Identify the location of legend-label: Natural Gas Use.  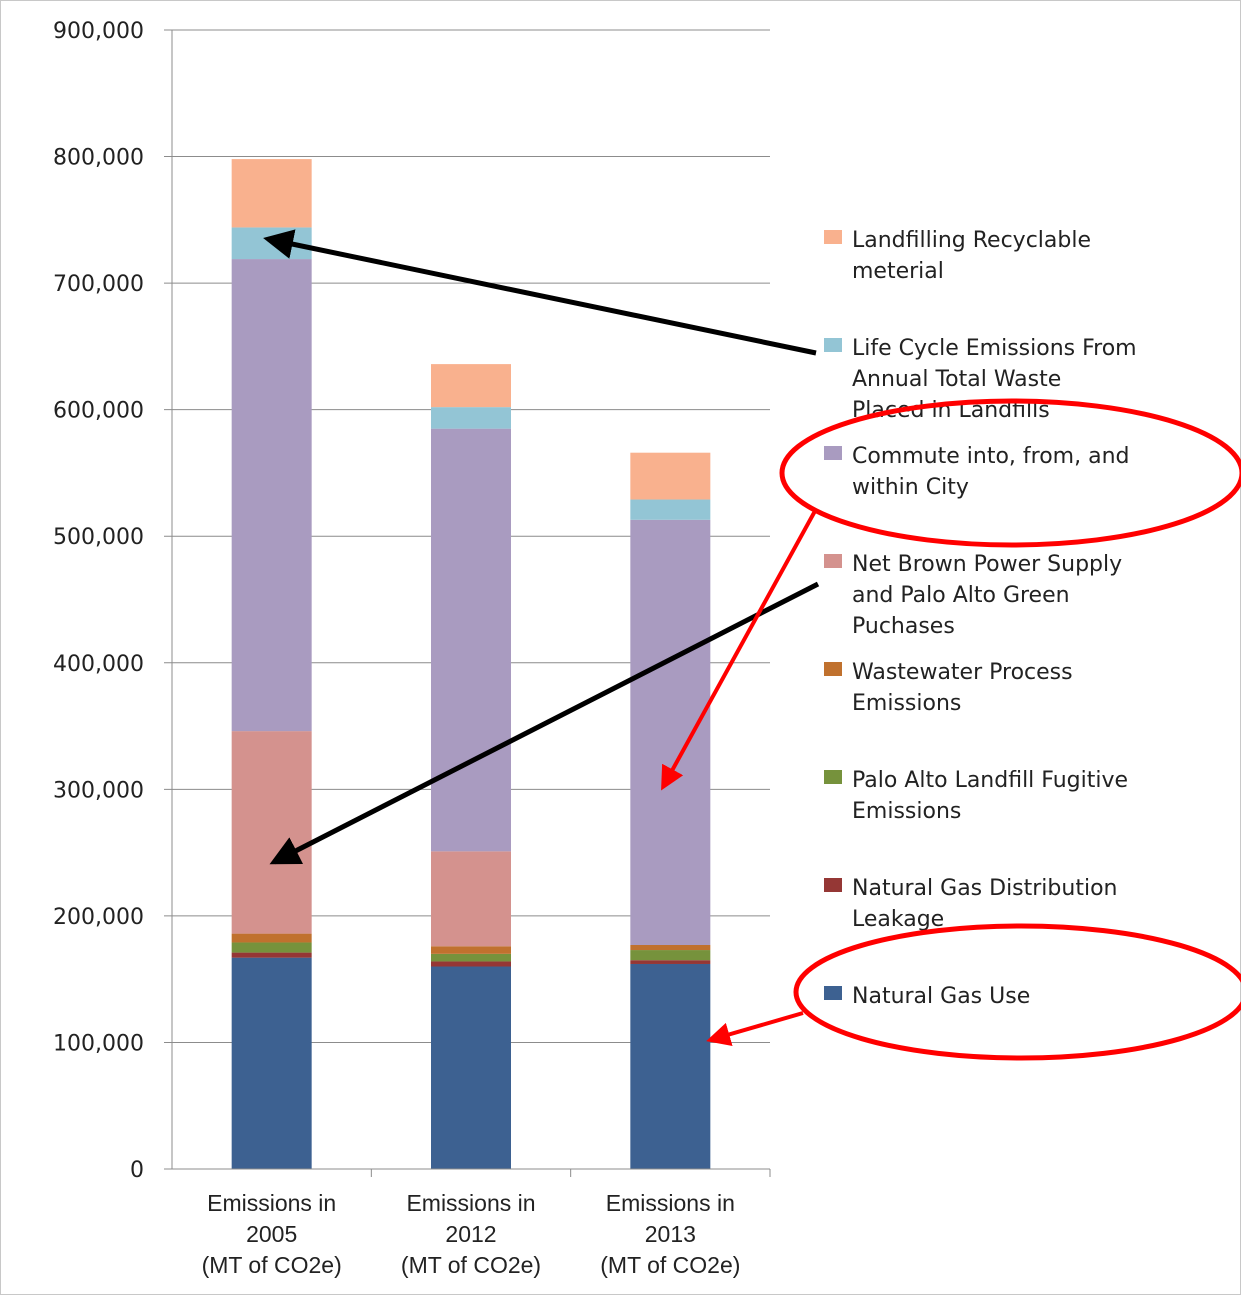
(941, 996).